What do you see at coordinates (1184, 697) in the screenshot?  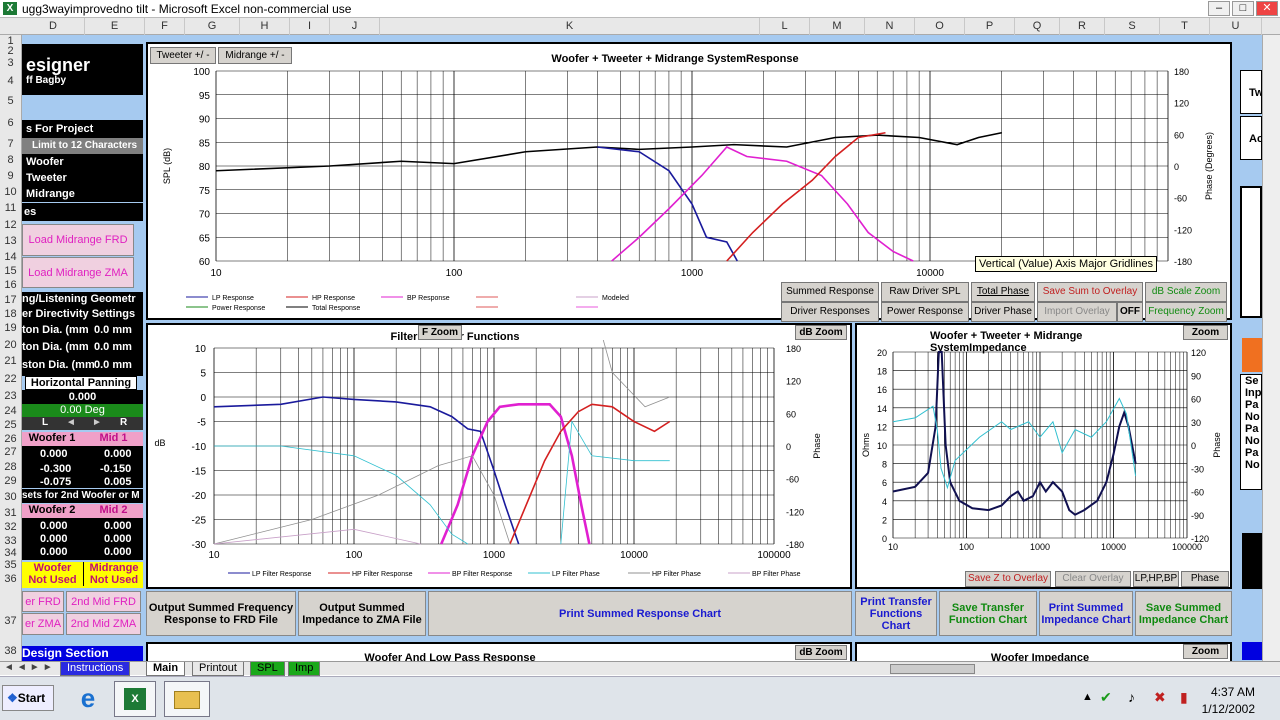 I see `battery-icon: ▮` at bounding box center [1184, 697].